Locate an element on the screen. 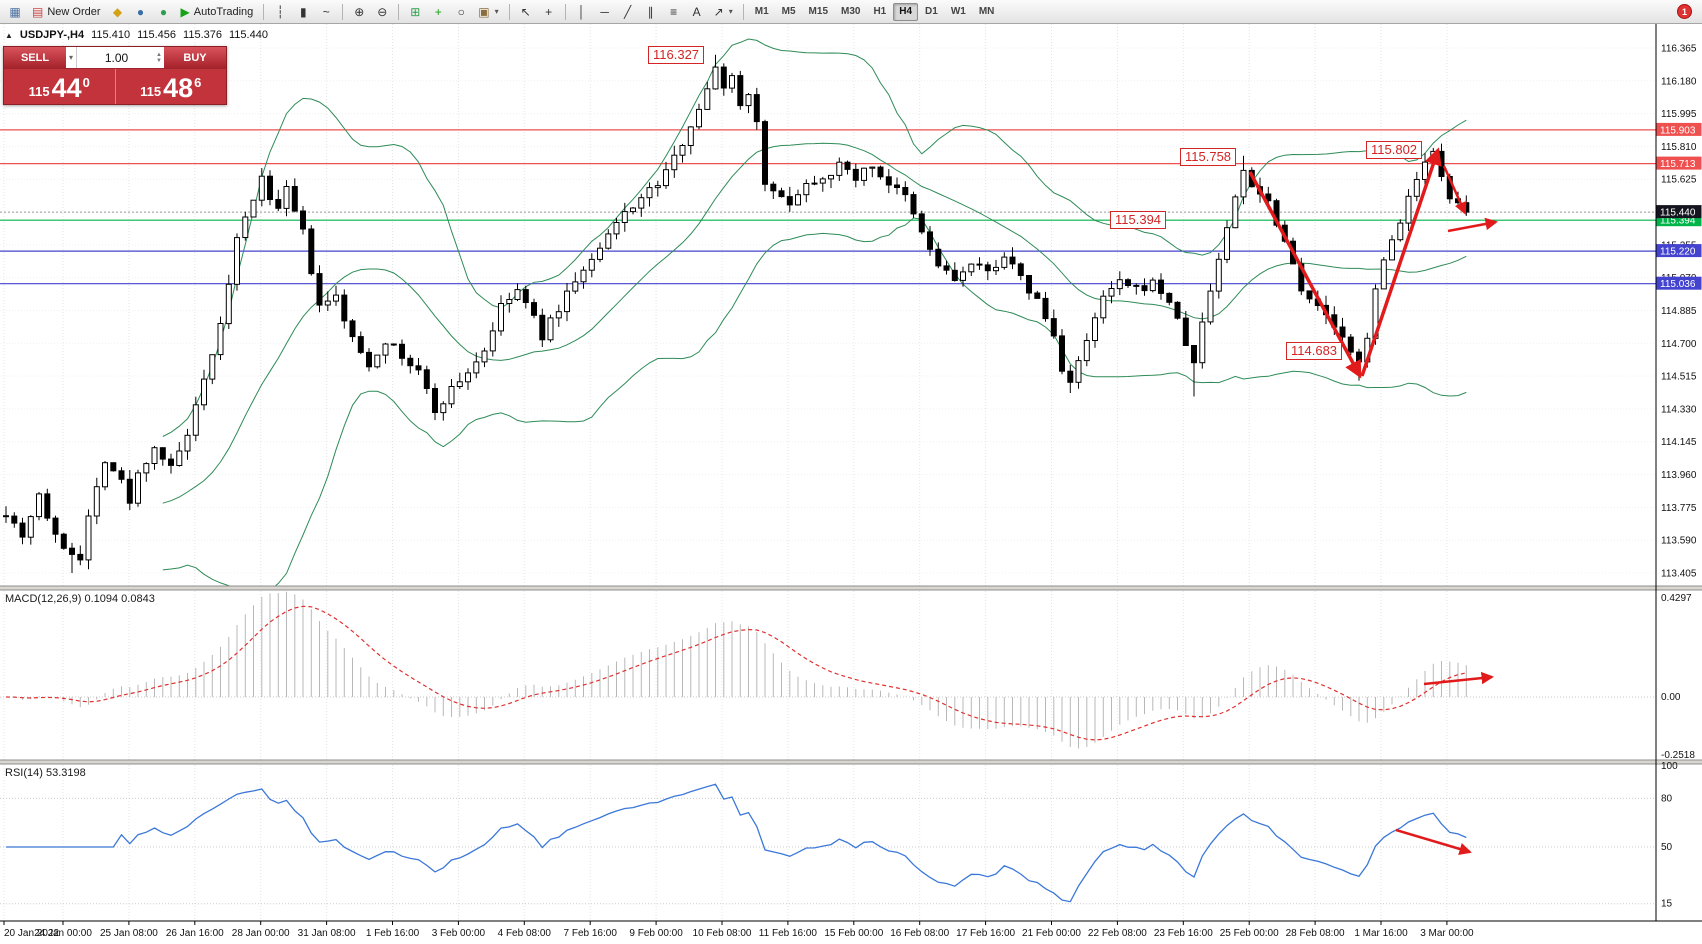 Image resolution: width=1702 pixels, height=944 pixels. experts-icon: ◆ is located at coordinates (118, 12).